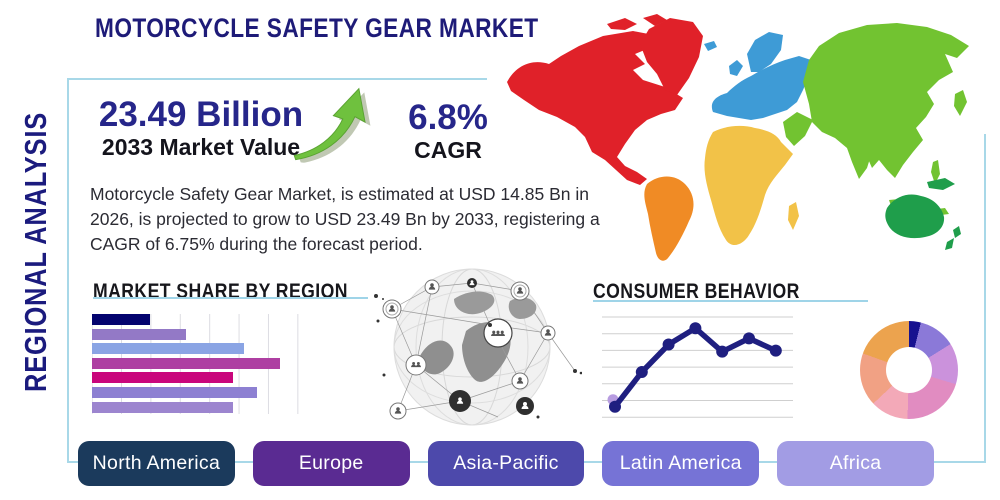 The height and width of the screenshot is (500, 1000). What do you see at coordinates (730, 301) in the screenshot?
I see `consumer-behavior-underline` at bounding box center [730, 301].